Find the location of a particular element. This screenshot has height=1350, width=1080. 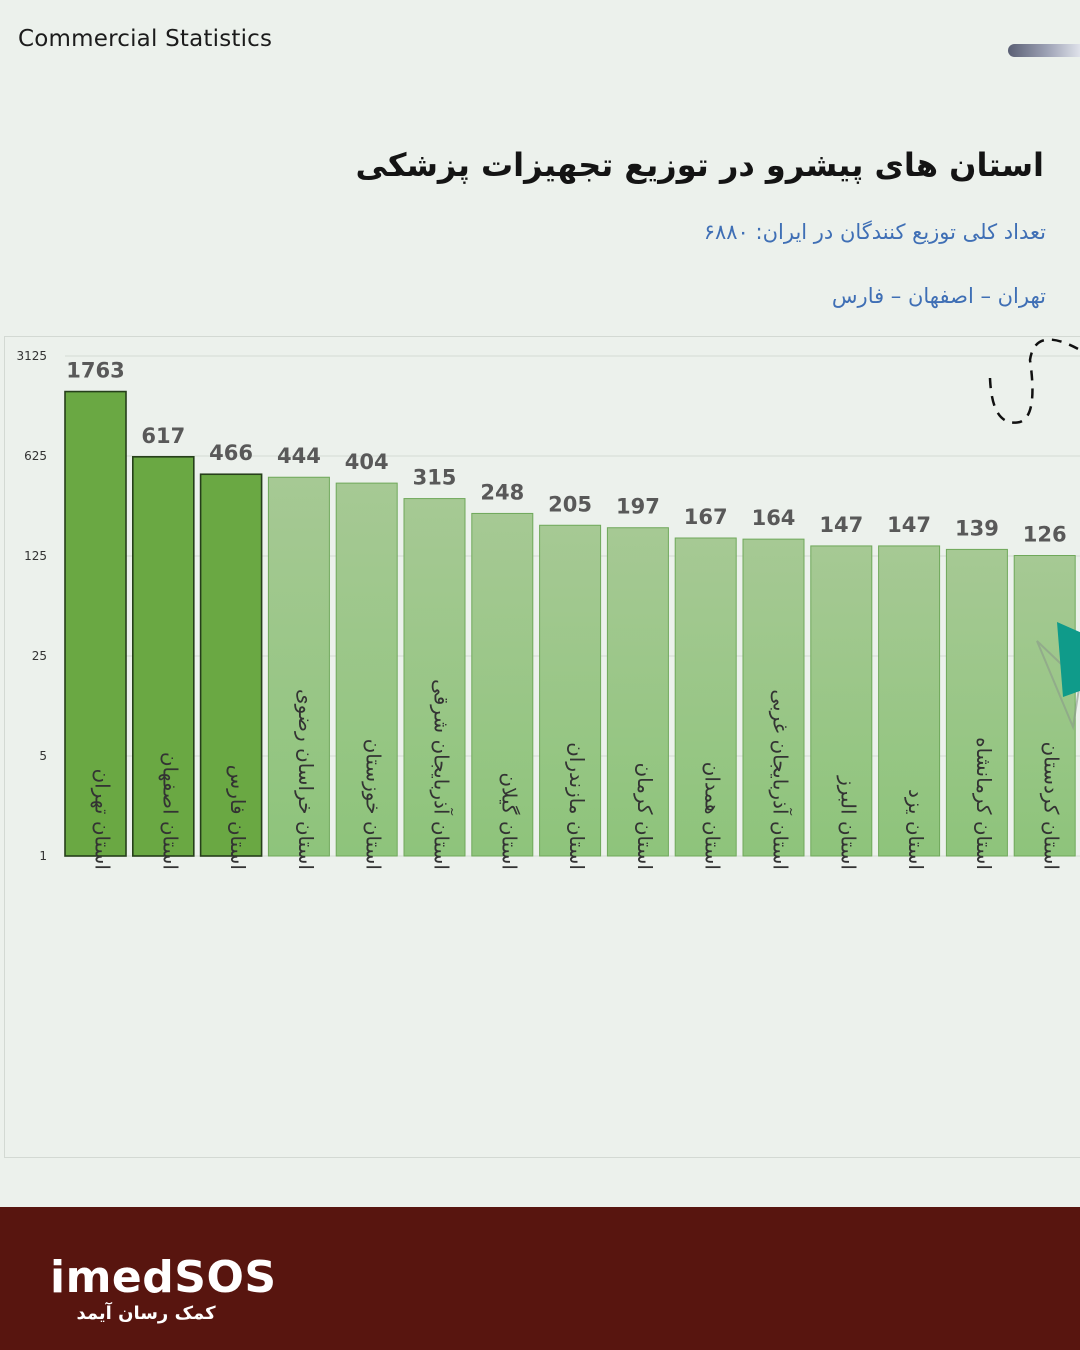

x-category-label: استان همدان is located at coordinates (713, 816).